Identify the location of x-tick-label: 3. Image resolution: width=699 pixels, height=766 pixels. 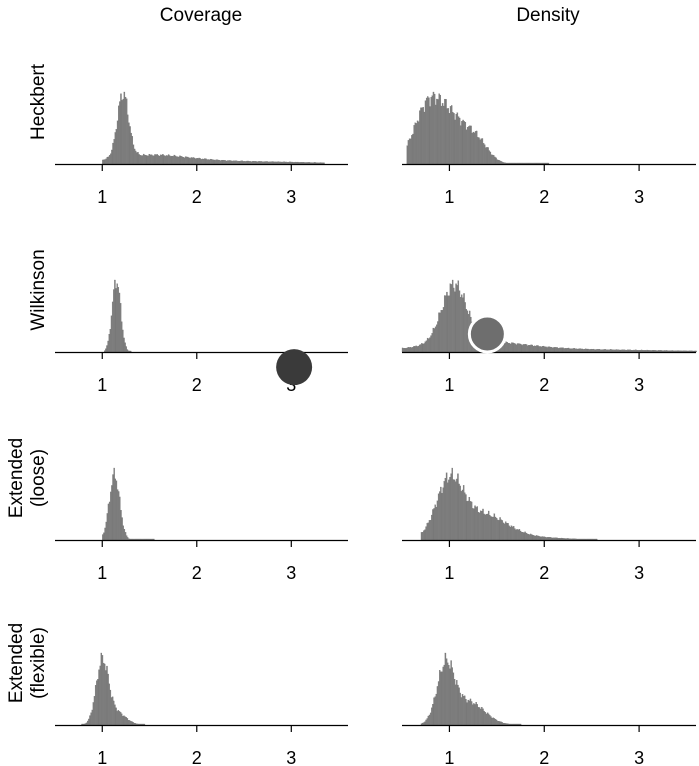
(291, 385).